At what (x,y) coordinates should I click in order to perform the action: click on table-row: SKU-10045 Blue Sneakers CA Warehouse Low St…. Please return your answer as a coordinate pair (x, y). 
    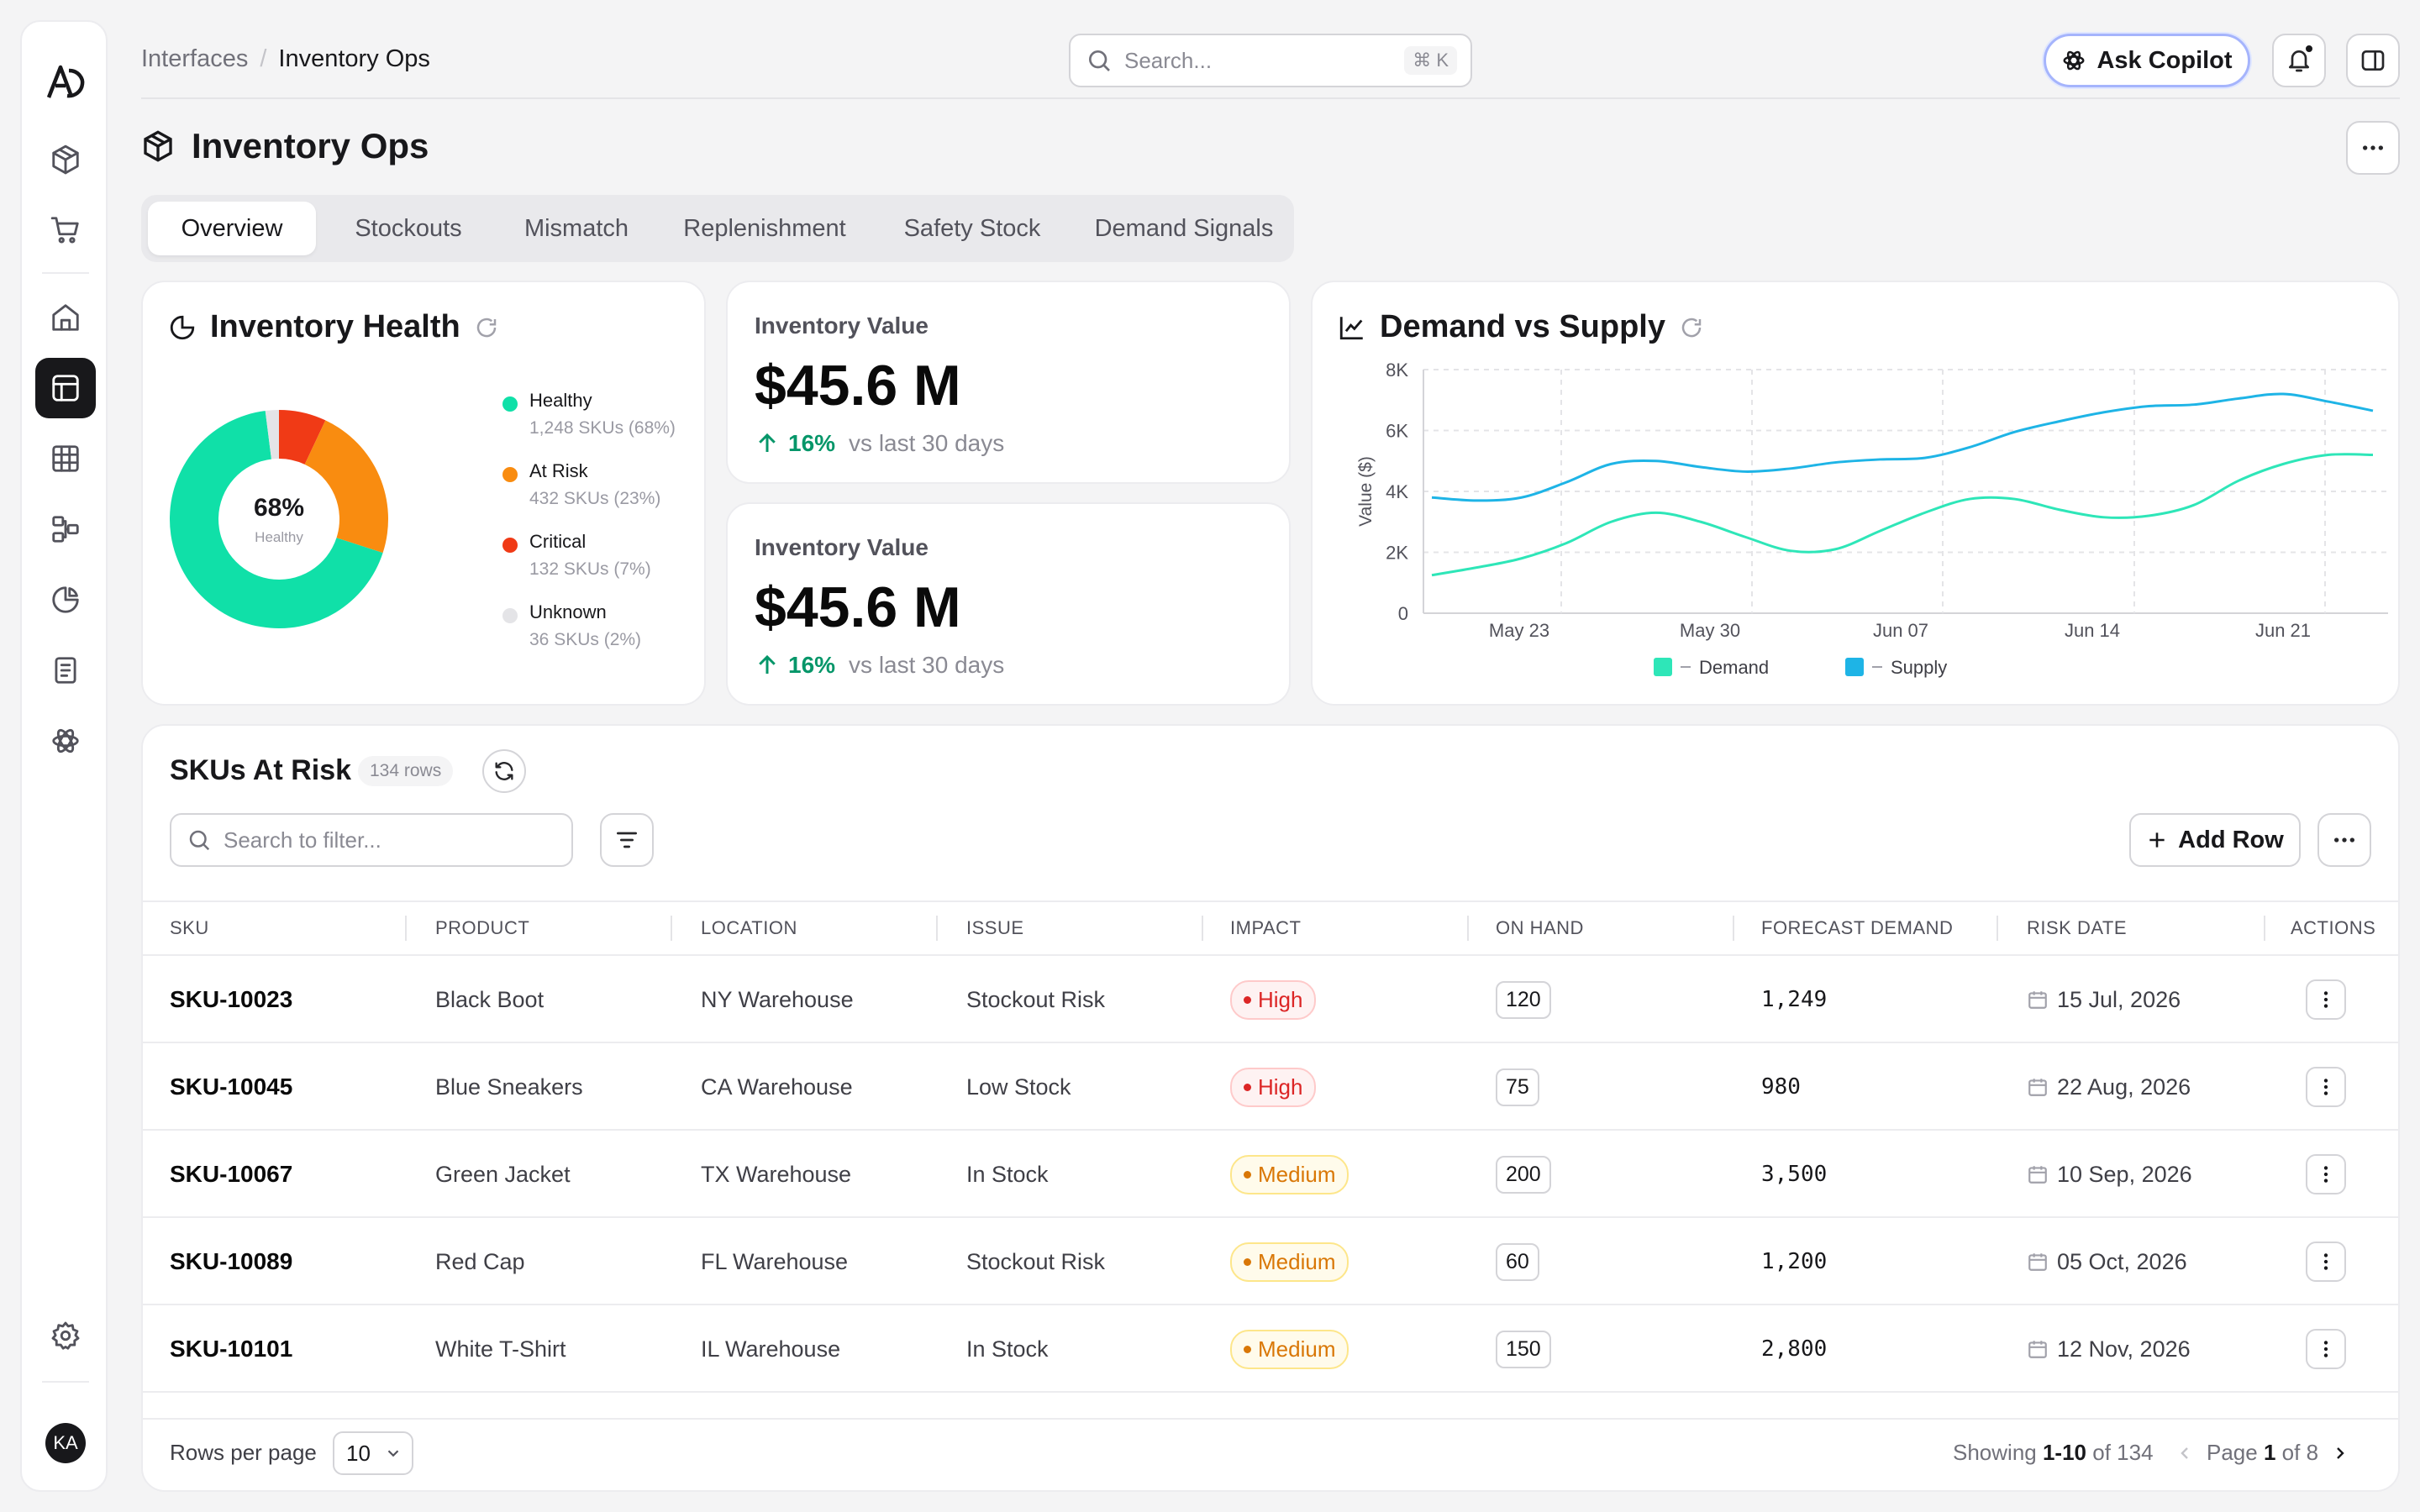
    Looking at the image, I should click on (1270, 1087).